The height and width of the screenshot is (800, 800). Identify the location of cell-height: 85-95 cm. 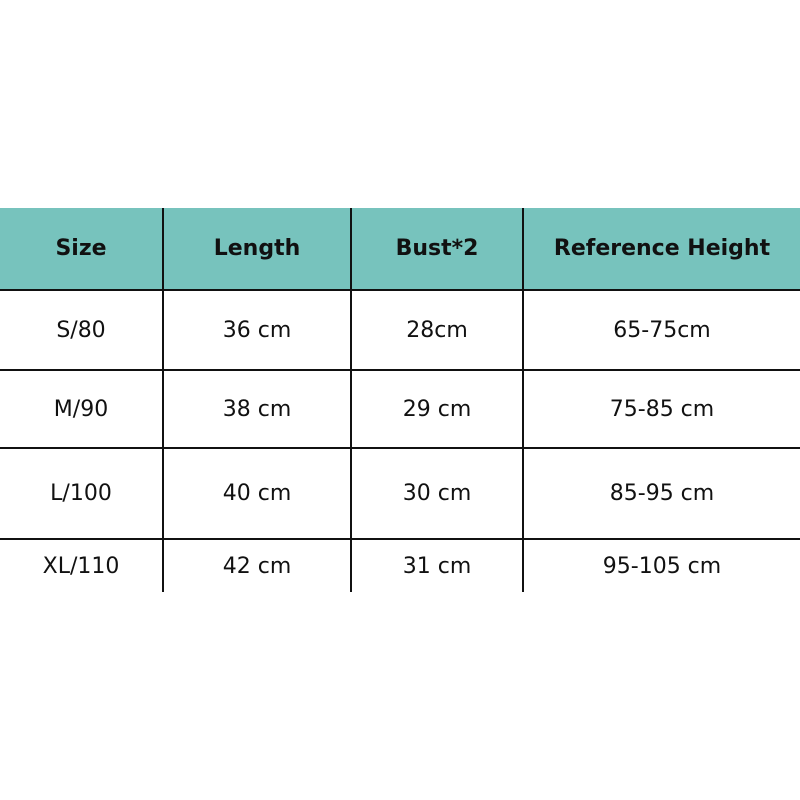
(662, 493).